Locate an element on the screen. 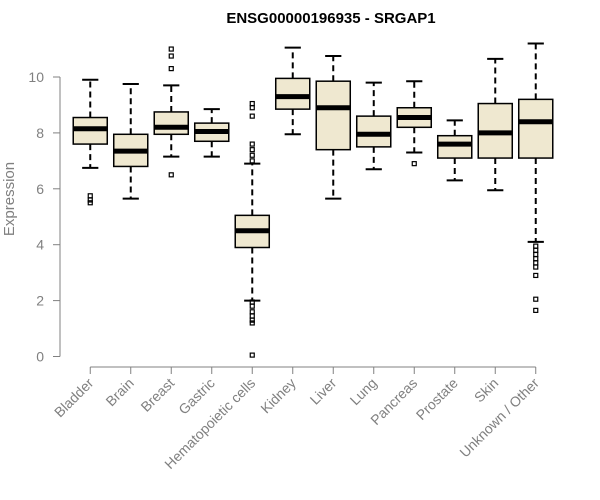 The image size is (600, 500). box-group-prostate is located at coordinates (454, 150).